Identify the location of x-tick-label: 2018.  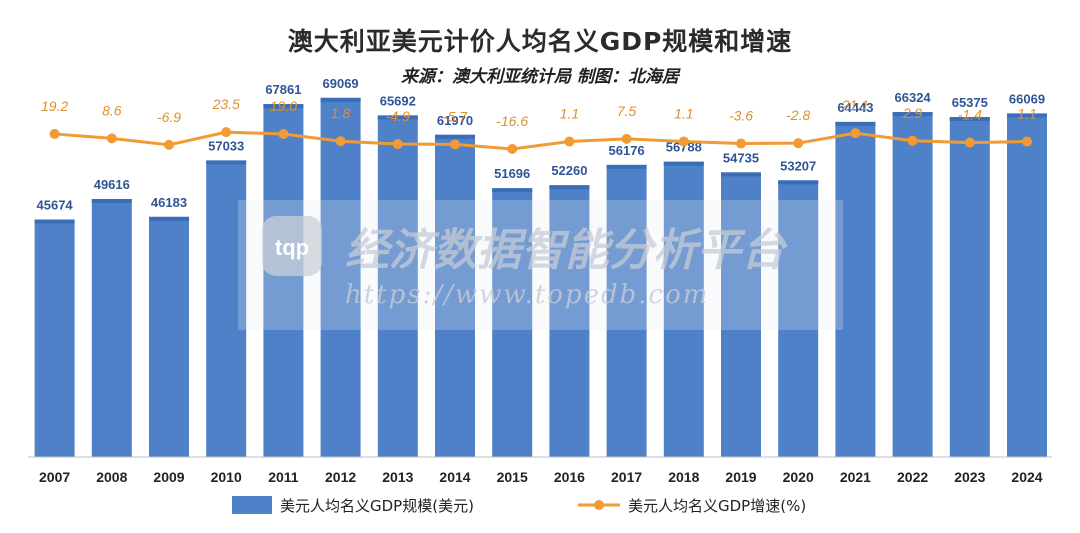
(683, 477).